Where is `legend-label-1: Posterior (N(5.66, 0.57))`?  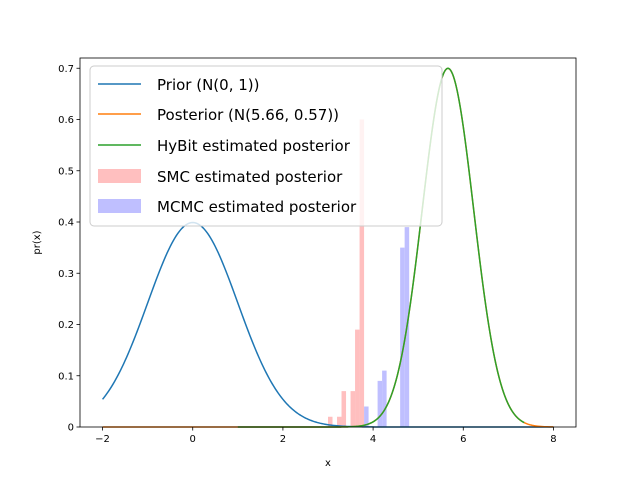
legend-label-1: Posterior (N(5.66, 0.57)) is located at coordinates (248, 115).